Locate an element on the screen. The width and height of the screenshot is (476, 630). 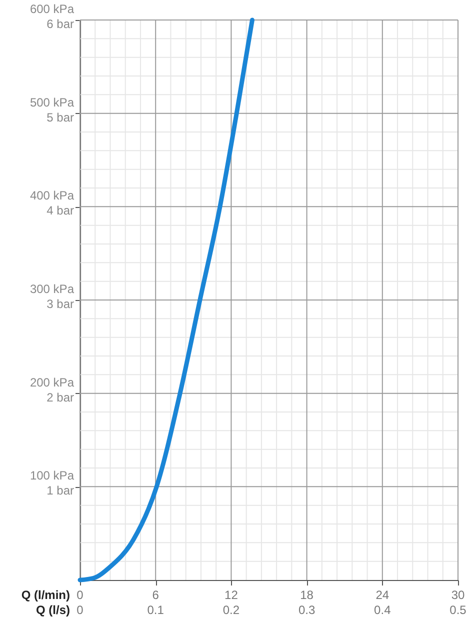
y2-tick-label: 3 bar is located at coordinates (60, 304).